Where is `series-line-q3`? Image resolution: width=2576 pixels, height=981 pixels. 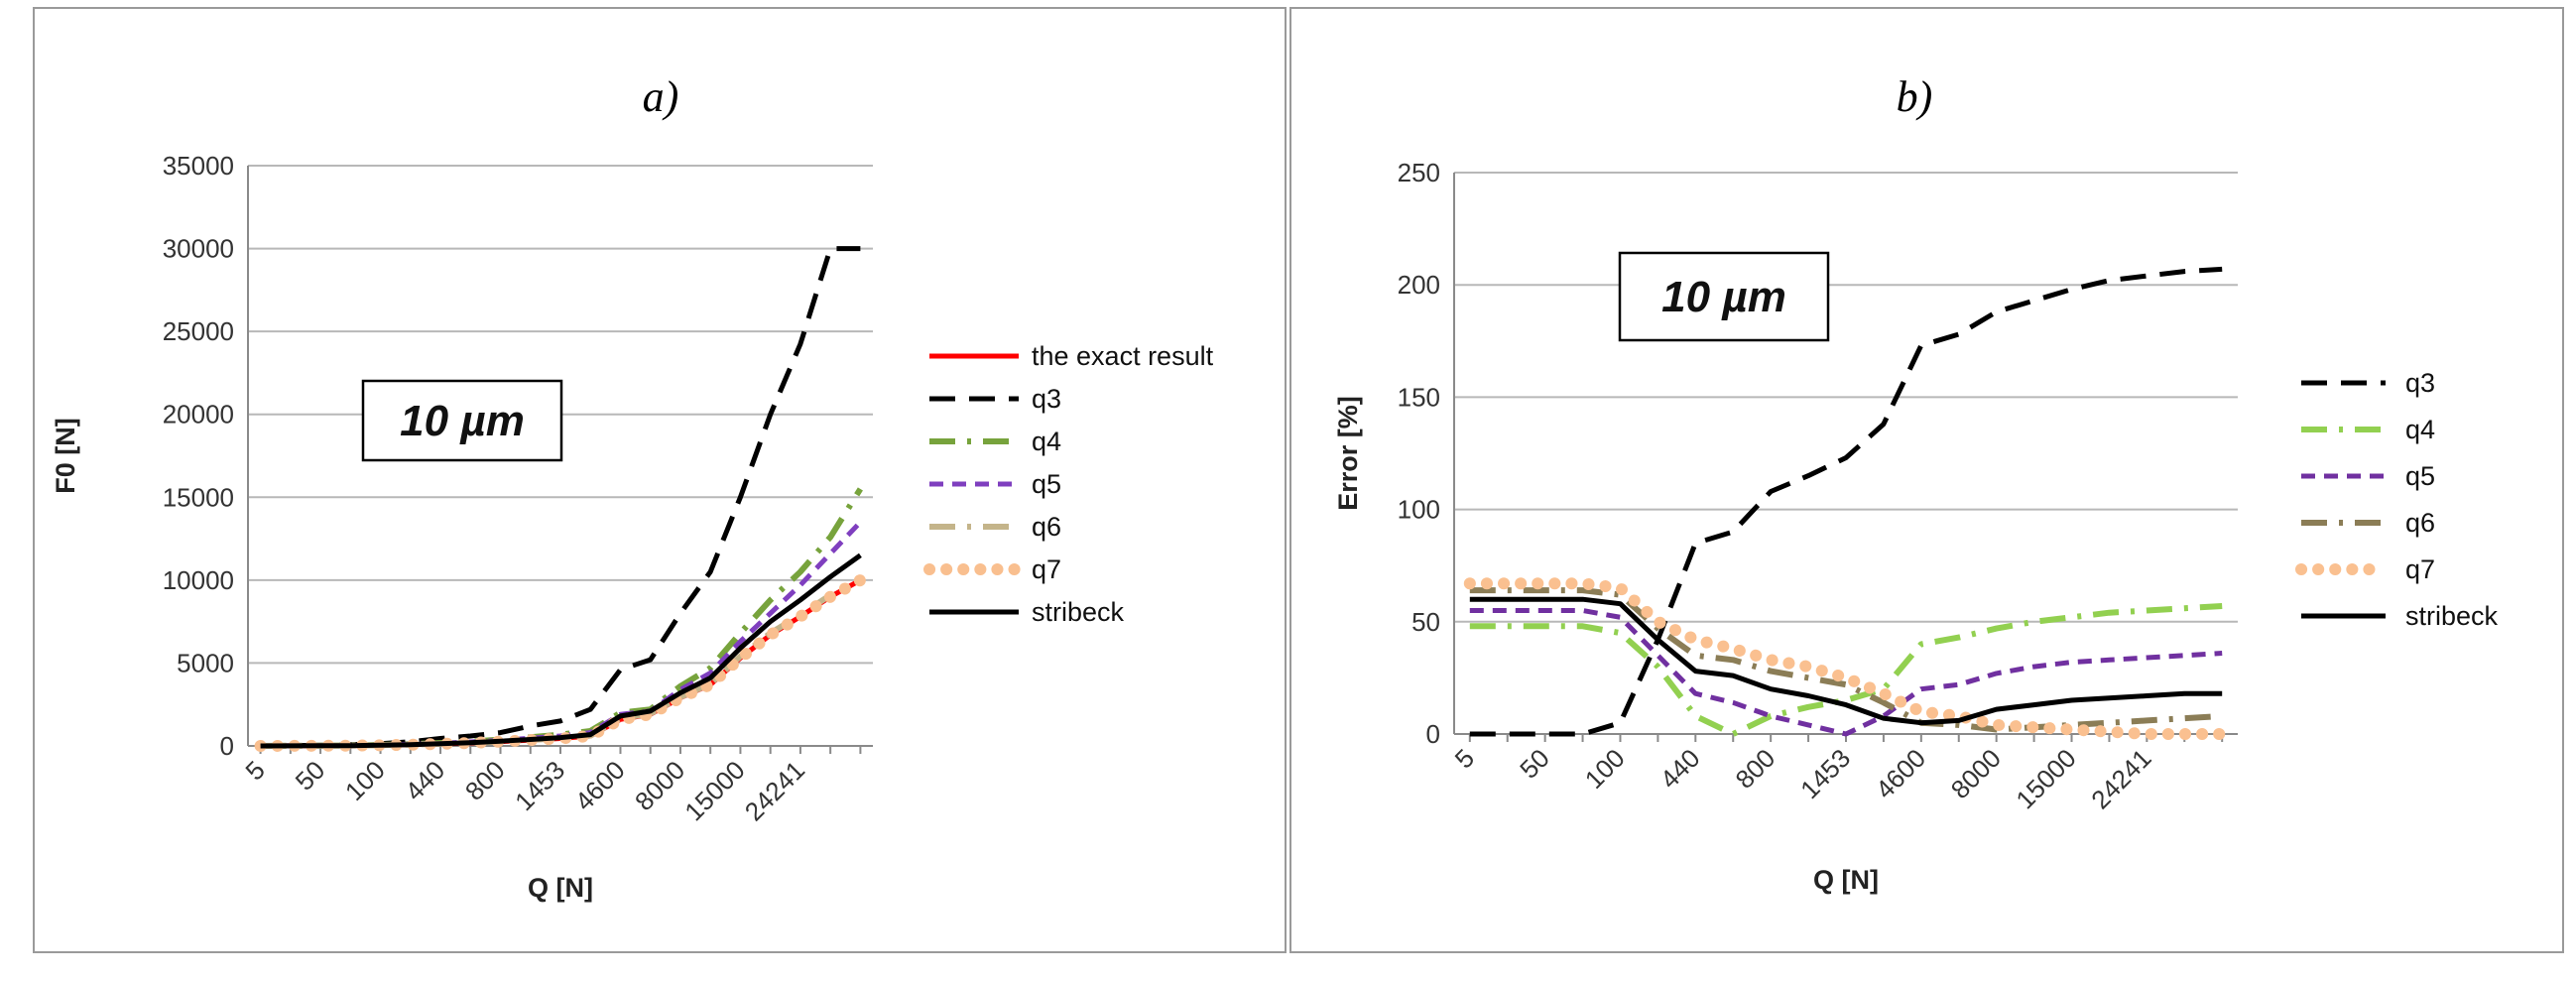
series-line-q3 is located at coordinates (1846, 501).